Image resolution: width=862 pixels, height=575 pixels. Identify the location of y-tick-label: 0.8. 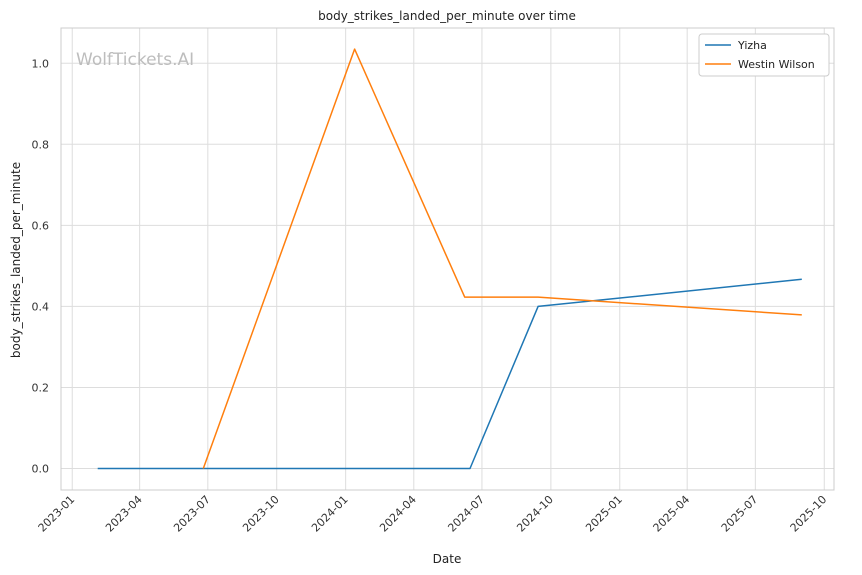
(41, 144).